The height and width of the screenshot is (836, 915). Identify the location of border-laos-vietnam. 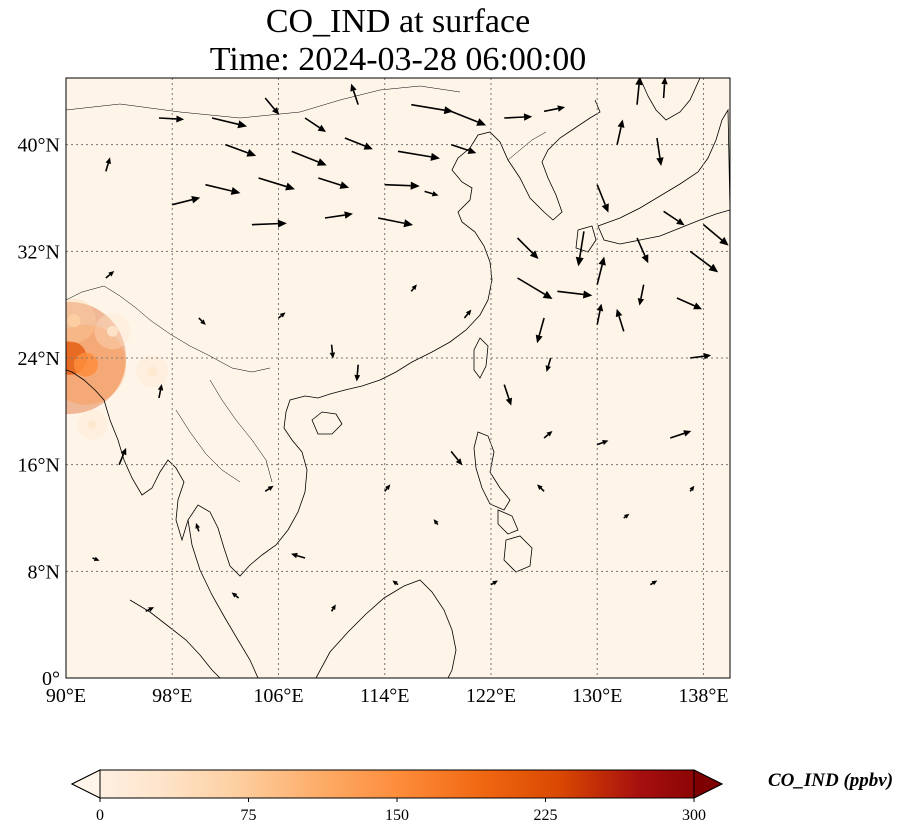
(241, 431).